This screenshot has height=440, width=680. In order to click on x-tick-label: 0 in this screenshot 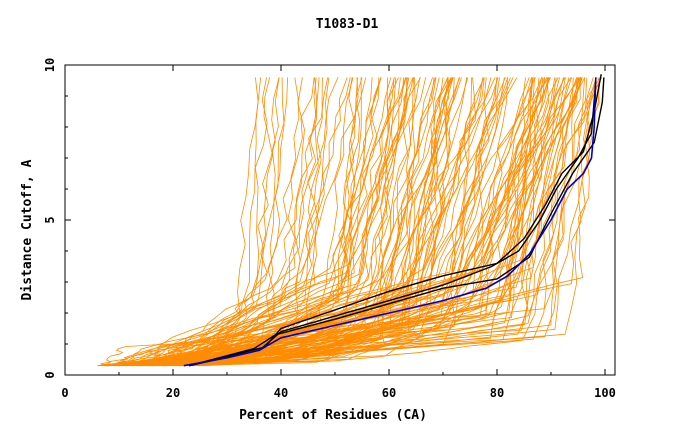, I will do `click(64, 393)`.